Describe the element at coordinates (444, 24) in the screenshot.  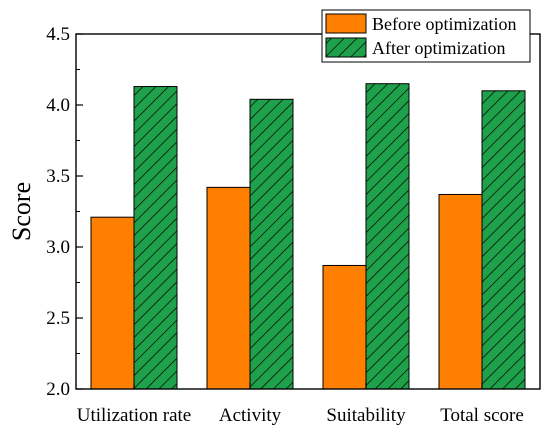
I see `legend-label-before: Before optimization` at that location.